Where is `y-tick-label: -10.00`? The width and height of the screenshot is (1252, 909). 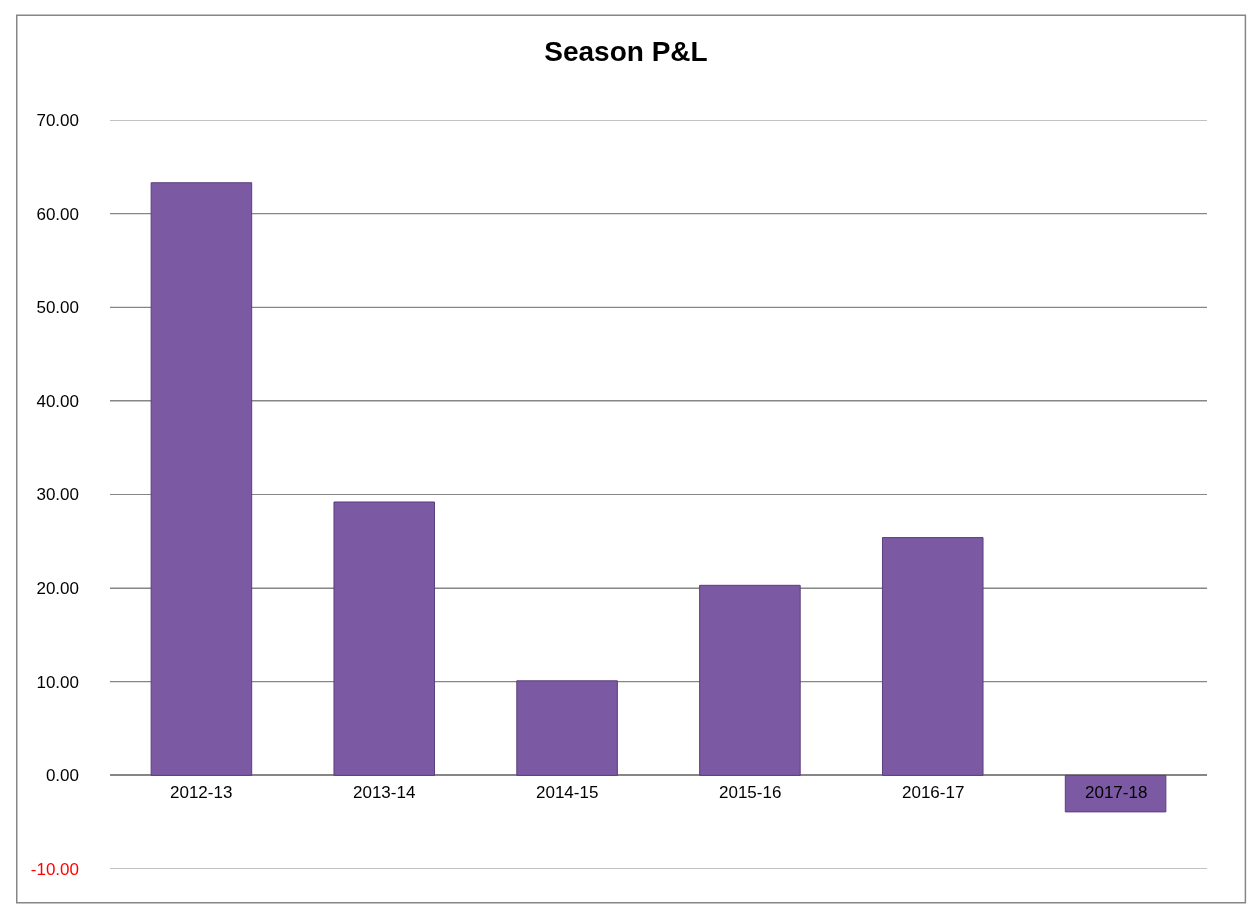 y-tick-label: -10.00 is located at coordinates (54, 869).